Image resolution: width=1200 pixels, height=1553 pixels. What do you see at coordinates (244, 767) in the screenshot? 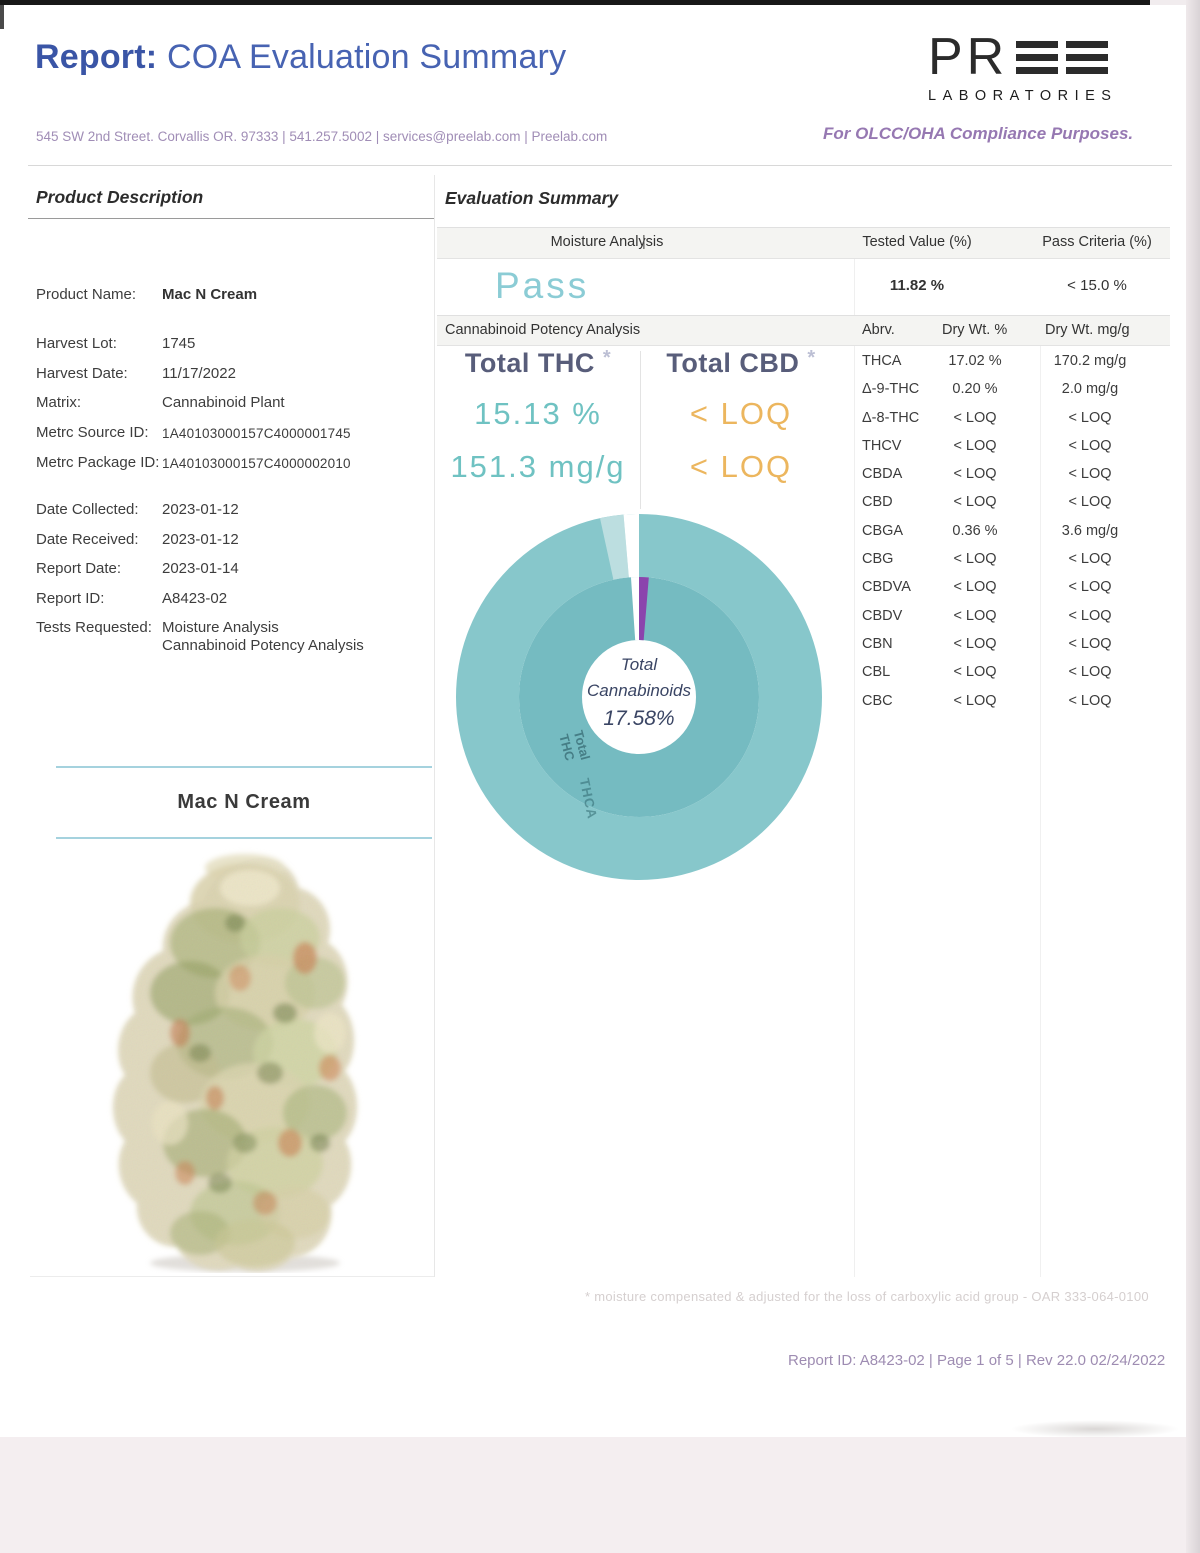
I see `photo-card-top-line` at bounding box center [244, 767].